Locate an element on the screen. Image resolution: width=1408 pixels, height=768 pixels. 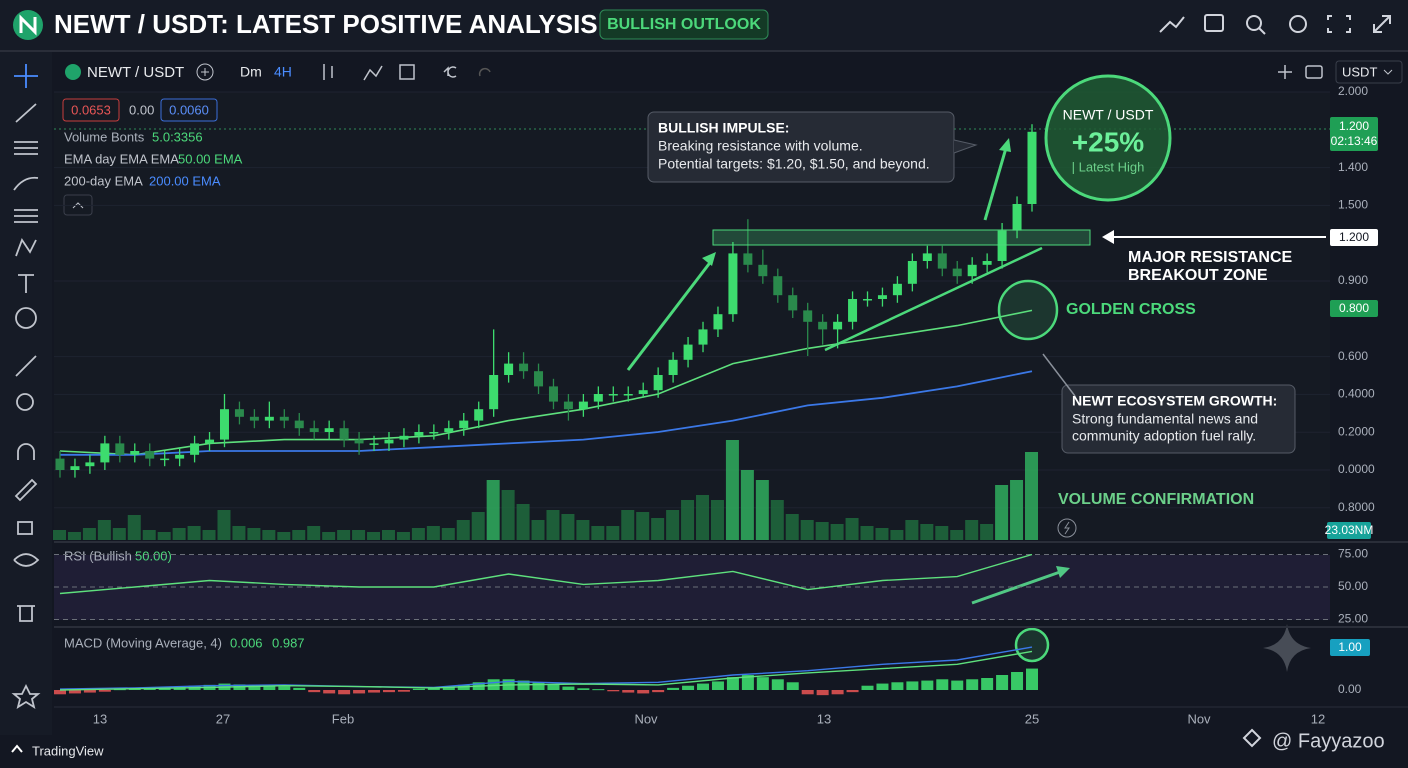
search-icon is located at coordinates (1254, 23).